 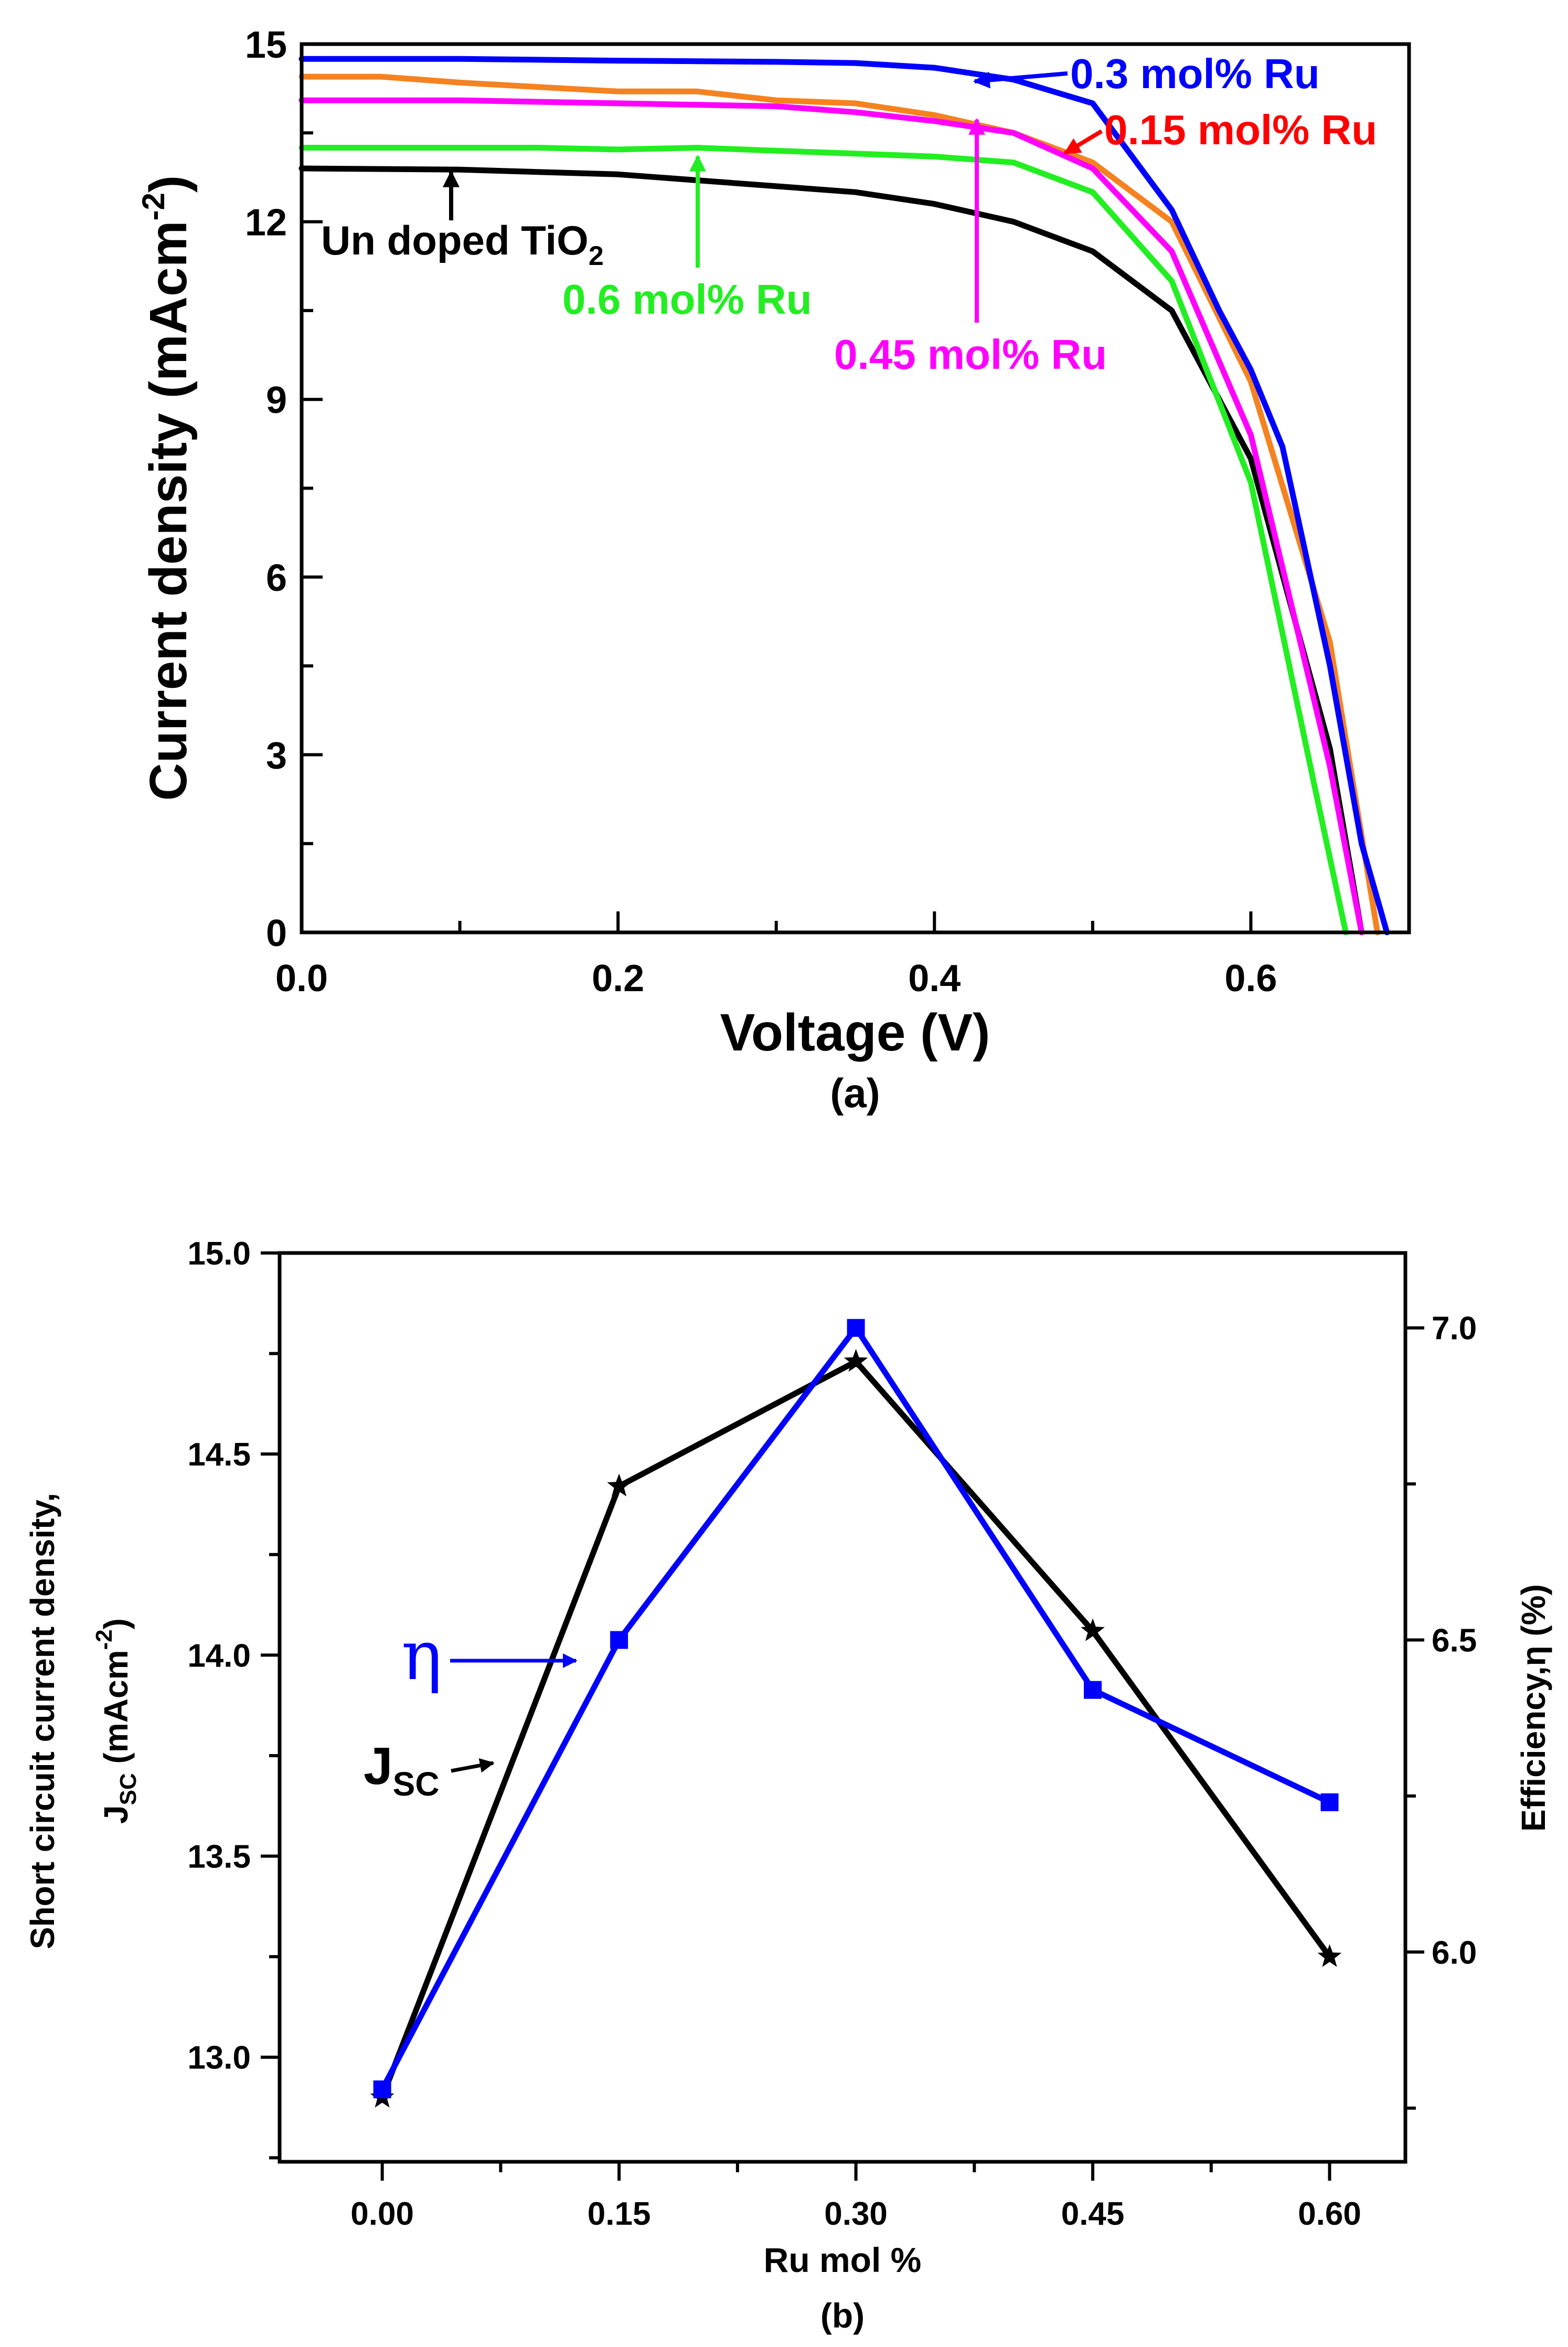 What do you see at coordinates (301, 979) in the screenshot?
I see `panel-a-x-tick-label: 0.0` at bounding box center [301, 979].